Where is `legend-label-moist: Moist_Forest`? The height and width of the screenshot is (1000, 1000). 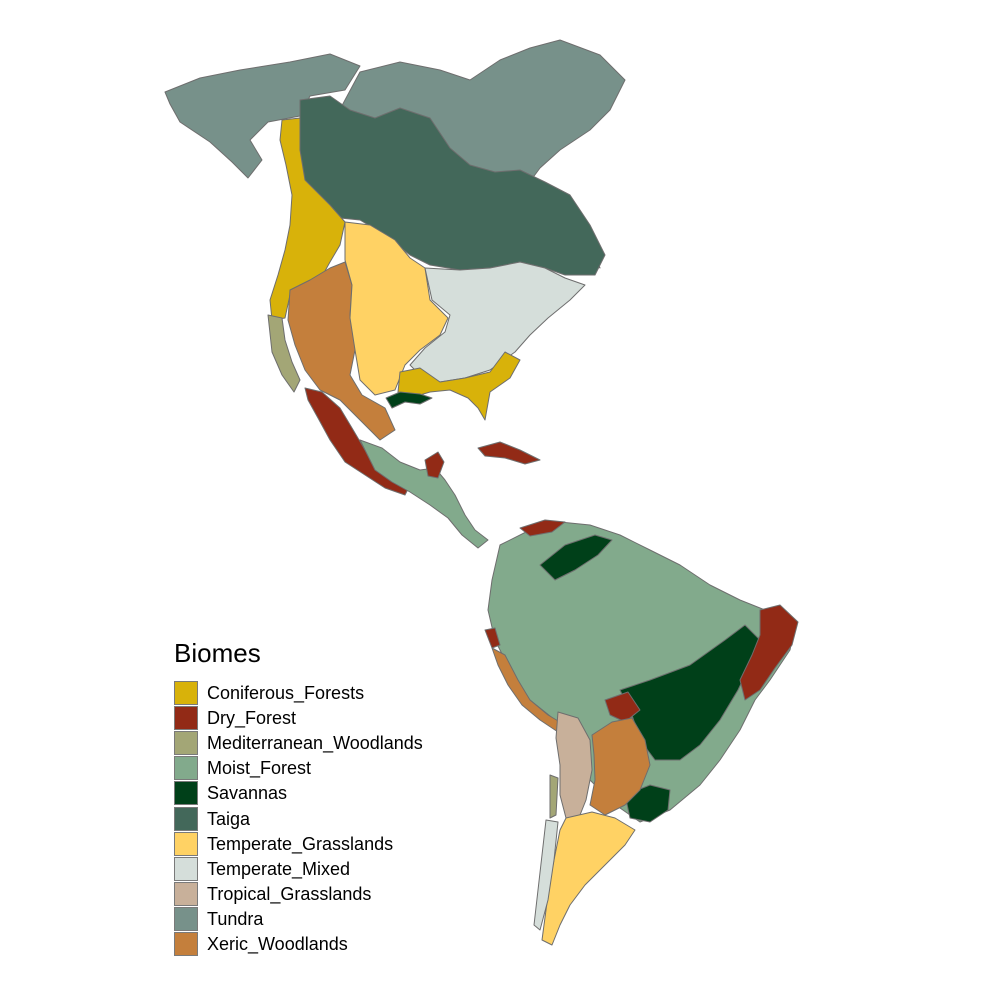 legend-label-moist: Moist_Forest is located at coordinates (259, 768).